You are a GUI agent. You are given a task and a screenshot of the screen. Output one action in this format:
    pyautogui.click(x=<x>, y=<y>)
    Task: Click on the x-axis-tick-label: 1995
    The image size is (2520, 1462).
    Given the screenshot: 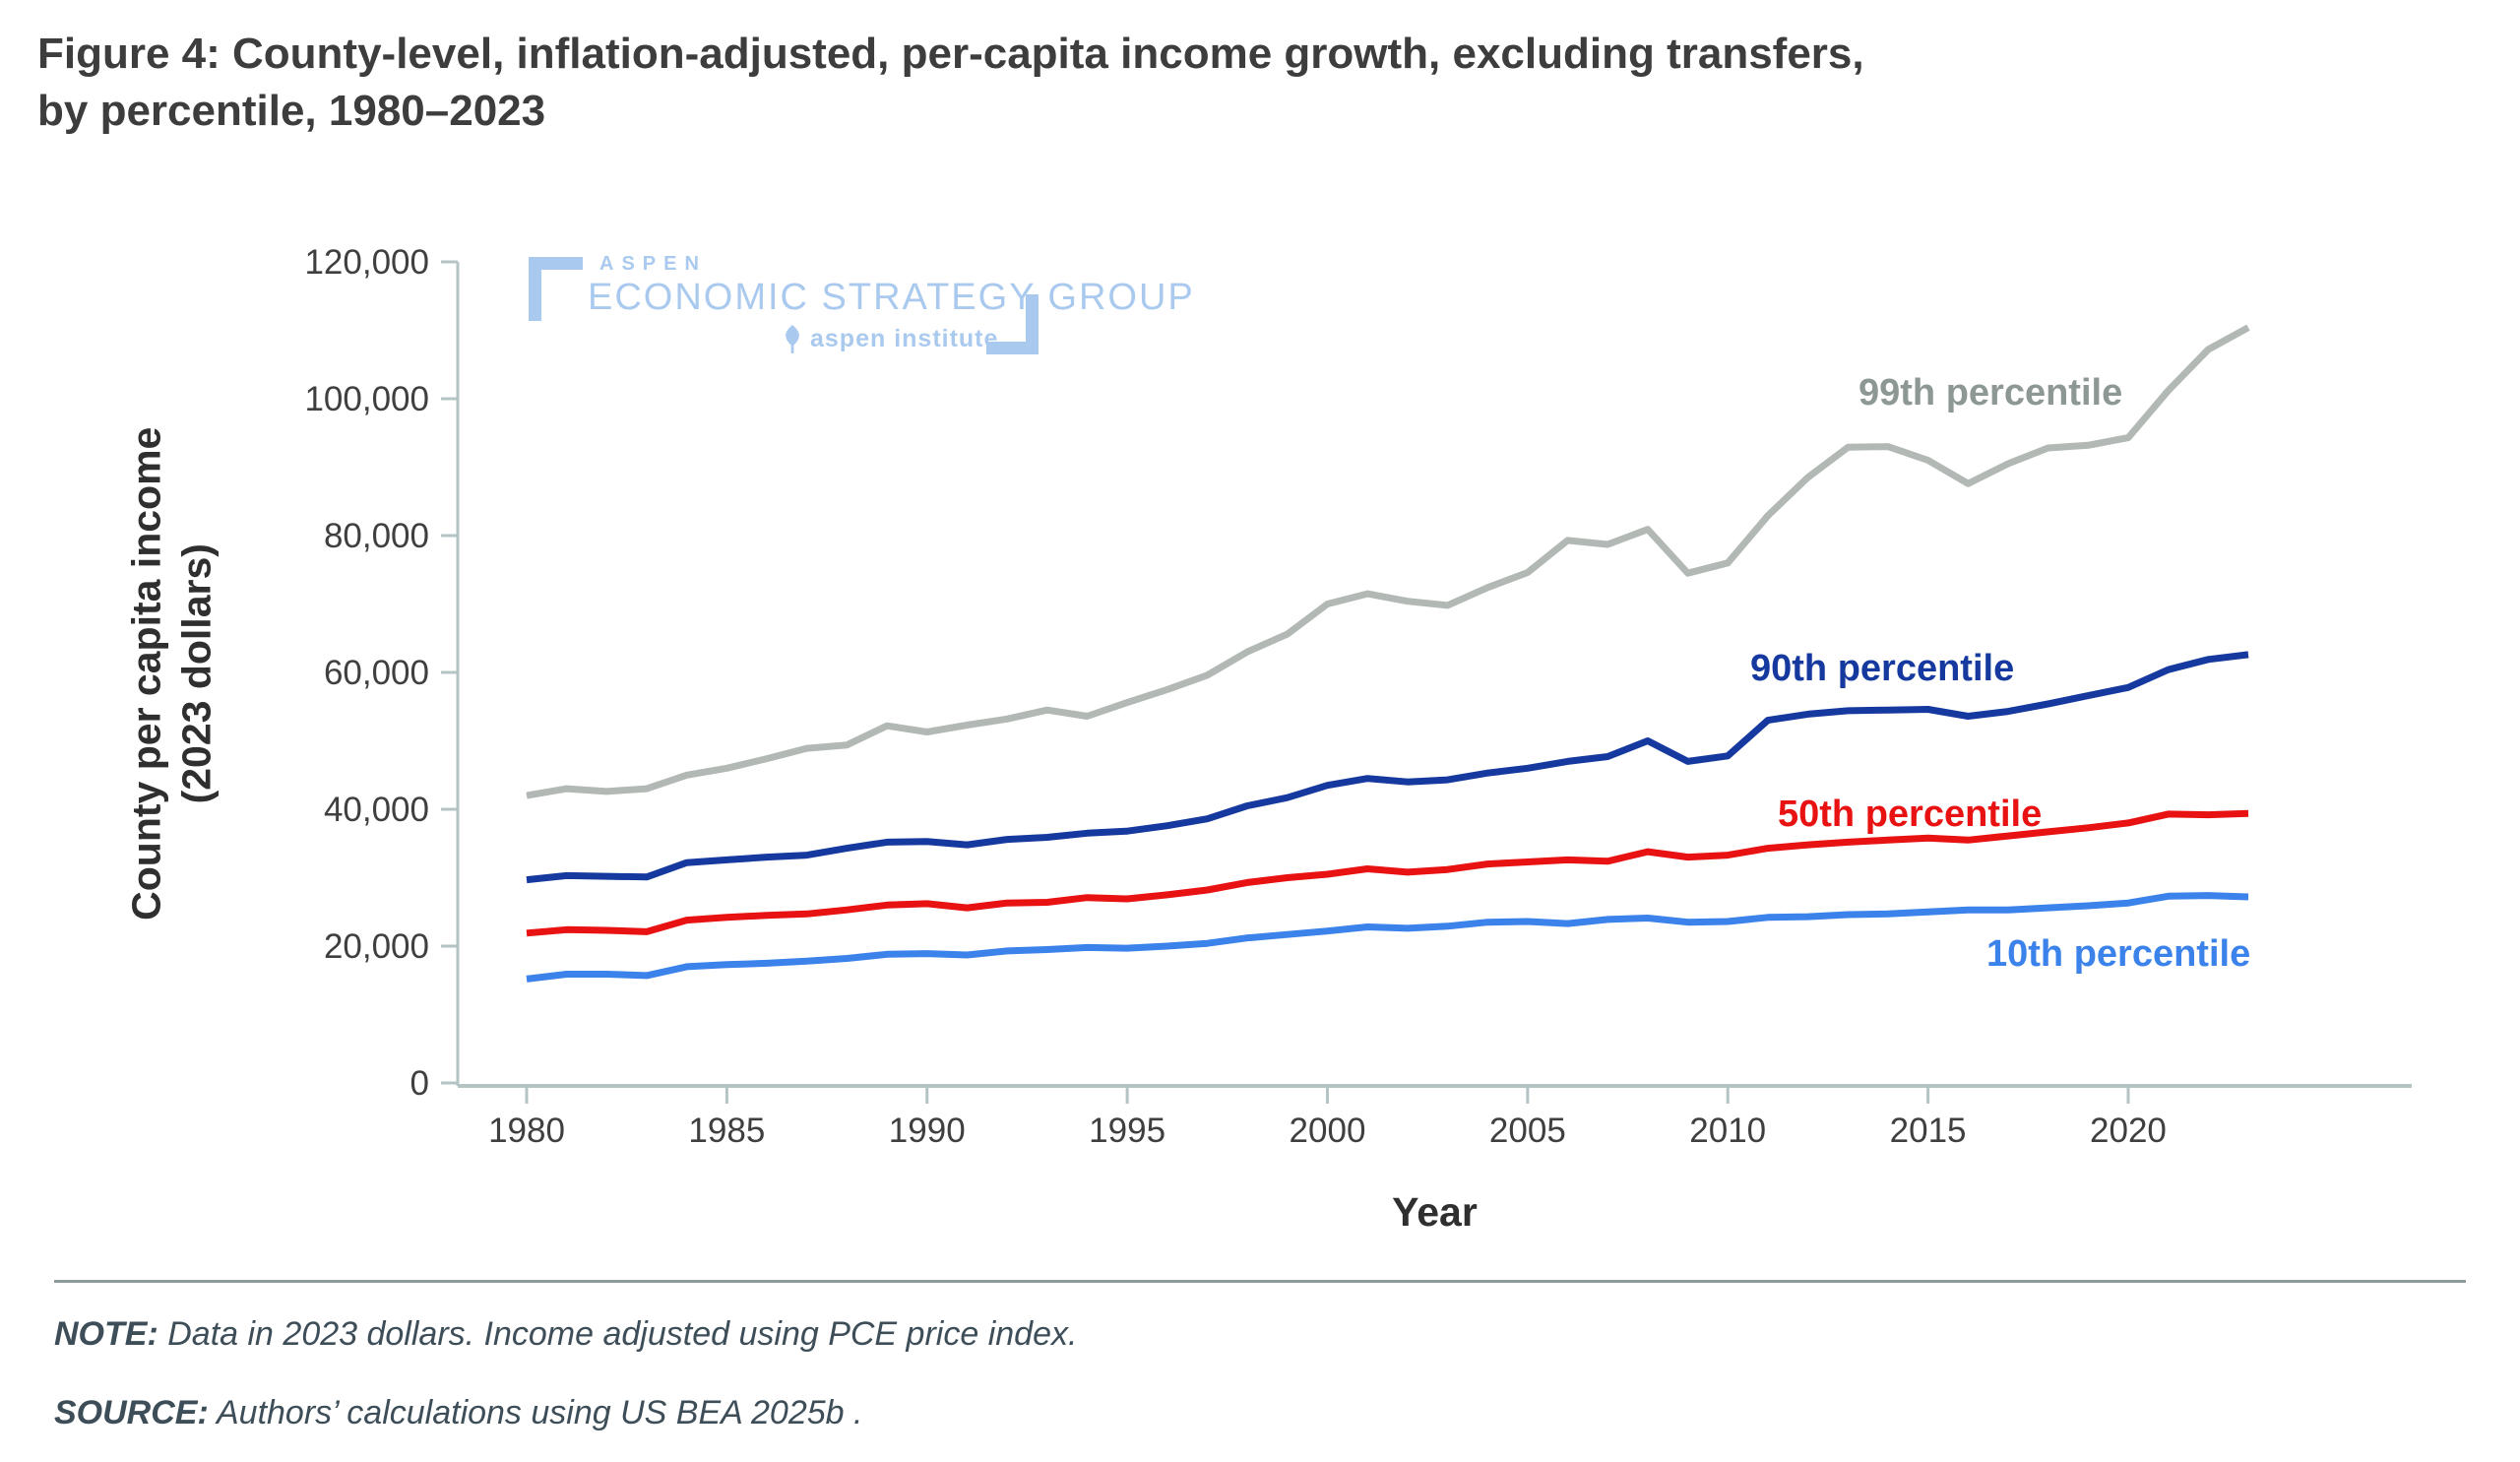 What is the action you would take?
    pyautogui.click(x=1127, y=1131)
    